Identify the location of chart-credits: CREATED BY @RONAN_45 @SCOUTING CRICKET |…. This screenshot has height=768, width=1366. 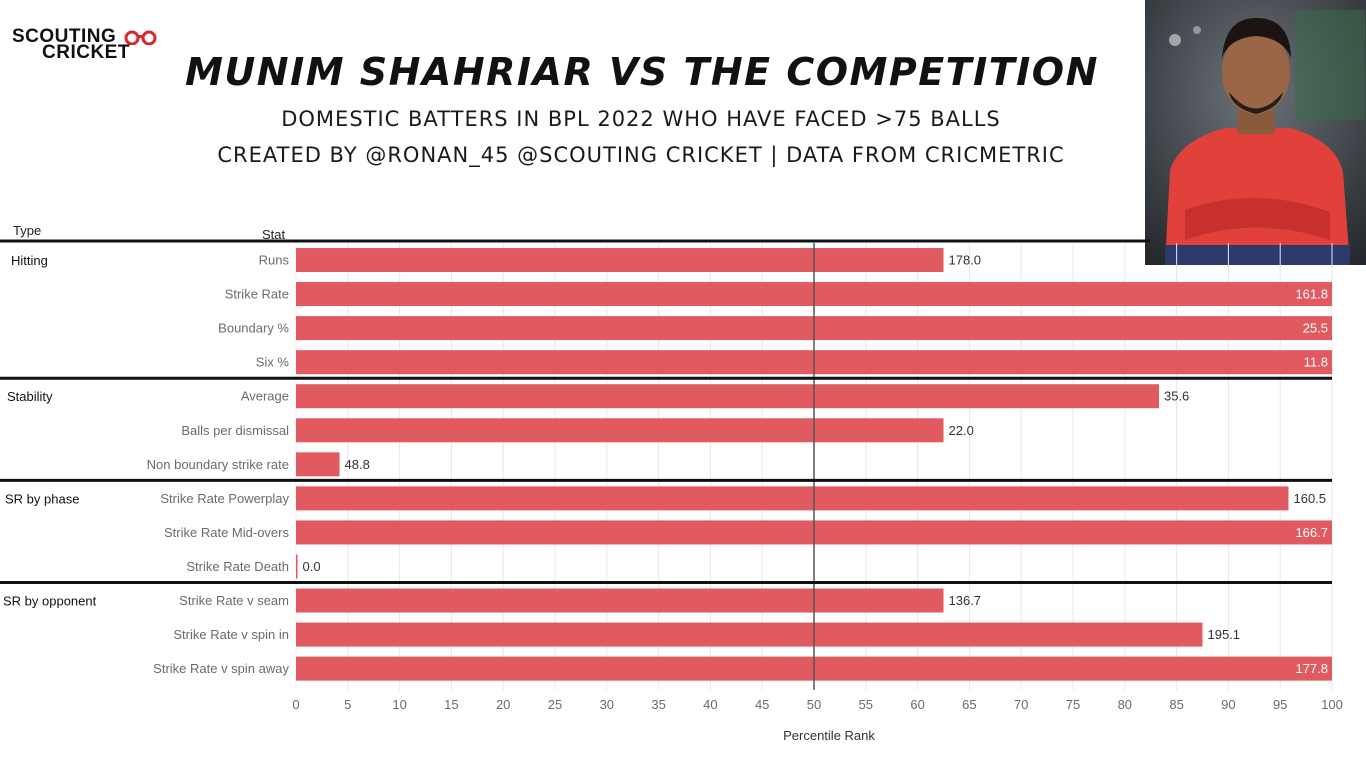
(641, 155).